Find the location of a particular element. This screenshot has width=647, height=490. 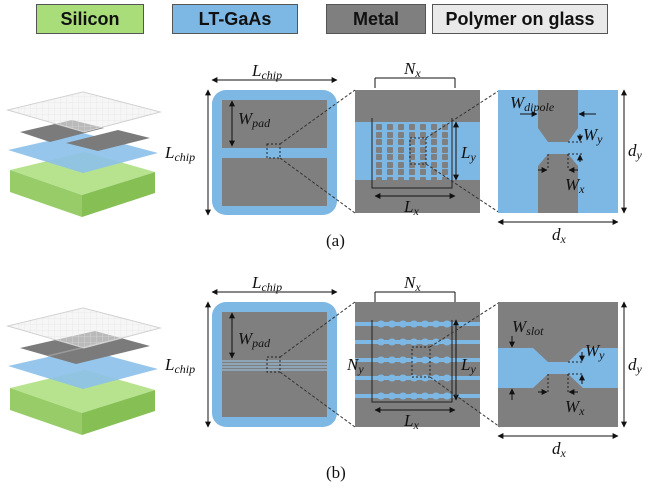

label-wslot-b: Wslot is located at coordinates (528, 327).